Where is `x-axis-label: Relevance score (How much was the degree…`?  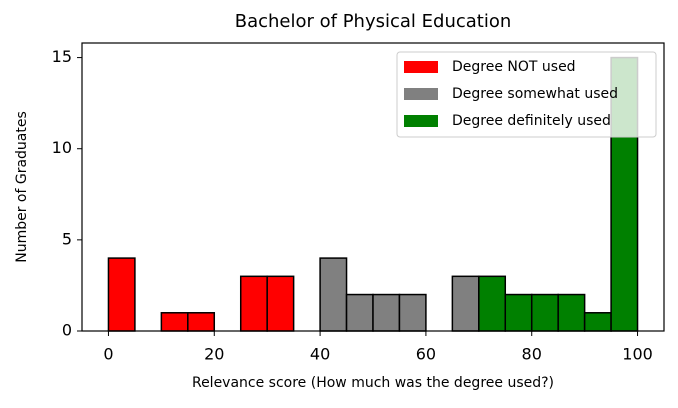 x-axis-label: Relevance score (How much was the degree… is located at coordinates (373, 383).